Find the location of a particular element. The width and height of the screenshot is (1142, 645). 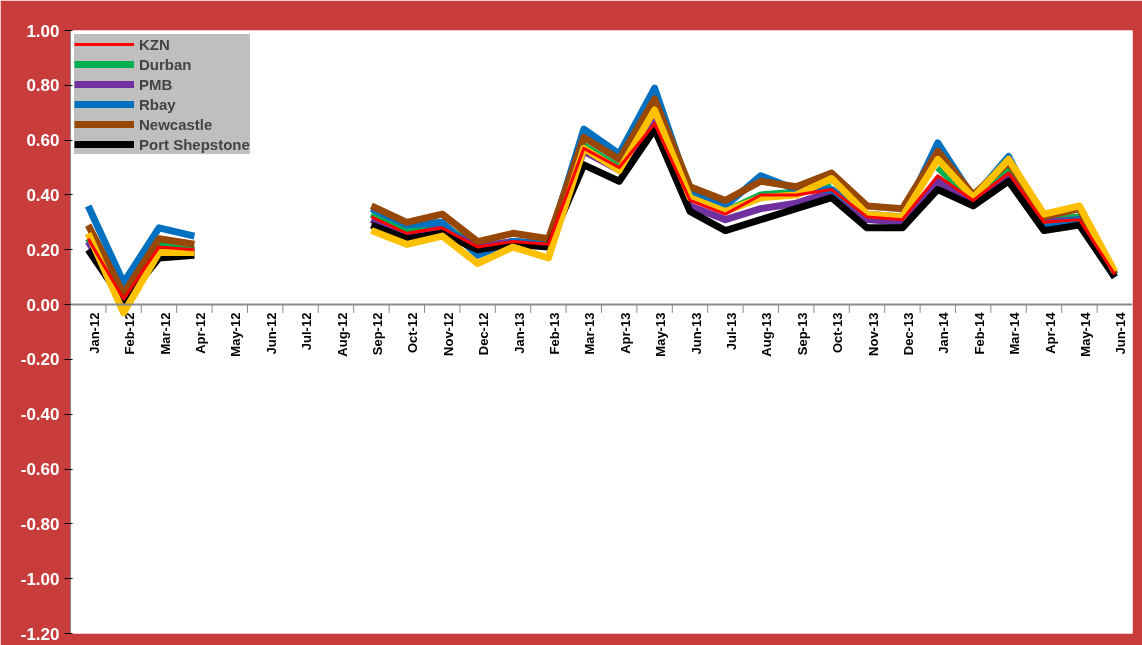

y-tick-label: 0.60 is located at coordinates (43, 141).